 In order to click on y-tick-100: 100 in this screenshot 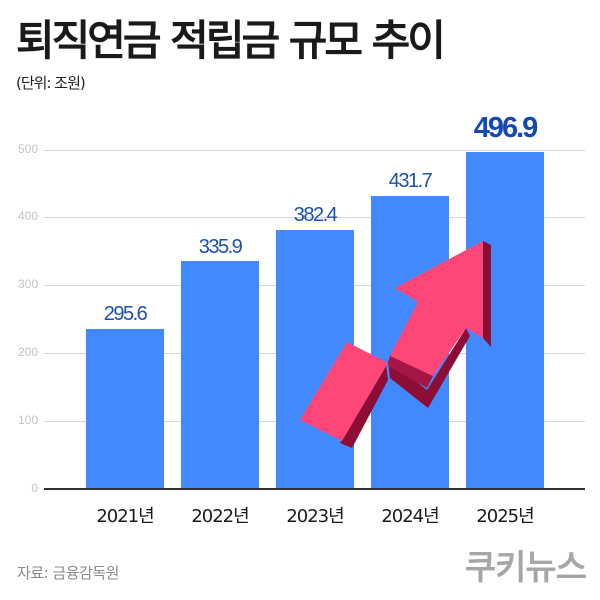, I will do `click(27, 420)`.